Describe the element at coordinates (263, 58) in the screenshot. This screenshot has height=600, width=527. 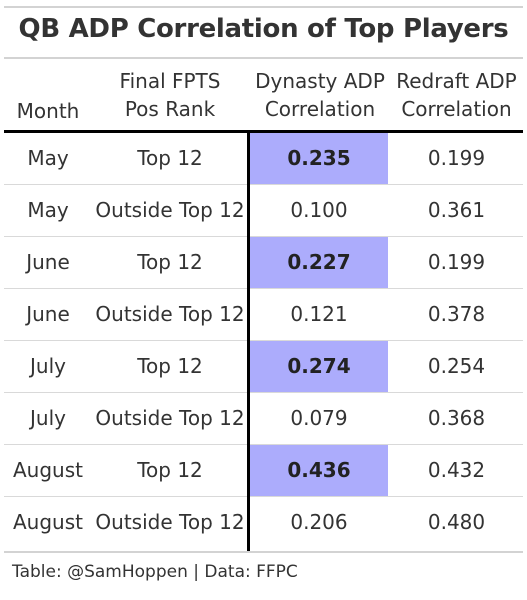
I see `title-divider` at that location.